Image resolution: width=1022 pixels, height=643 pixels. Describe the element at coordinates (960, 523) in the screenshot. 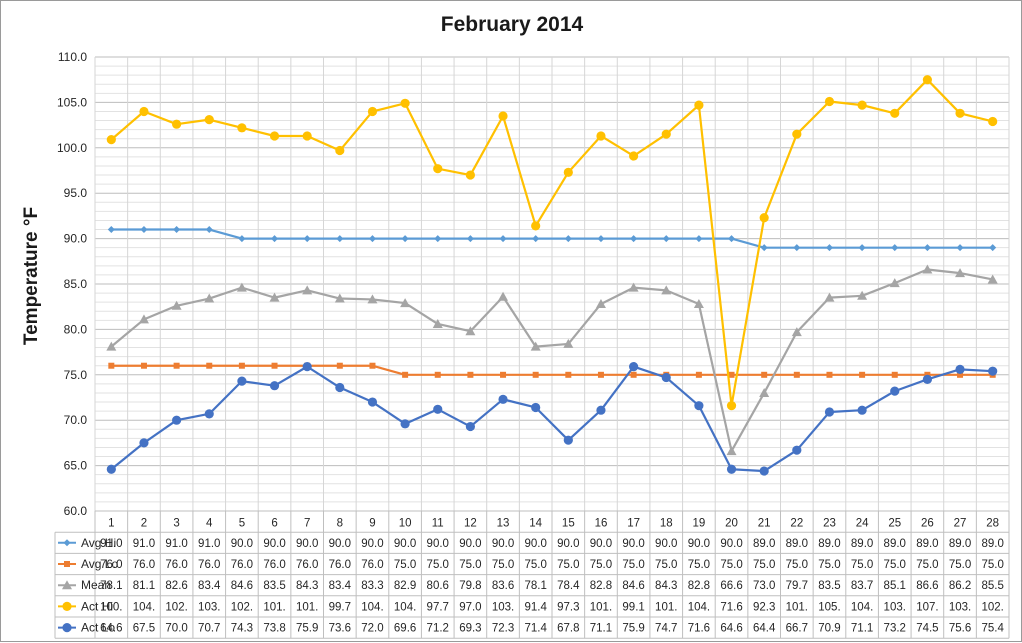

I see `x-tick-label: 27` at that location.